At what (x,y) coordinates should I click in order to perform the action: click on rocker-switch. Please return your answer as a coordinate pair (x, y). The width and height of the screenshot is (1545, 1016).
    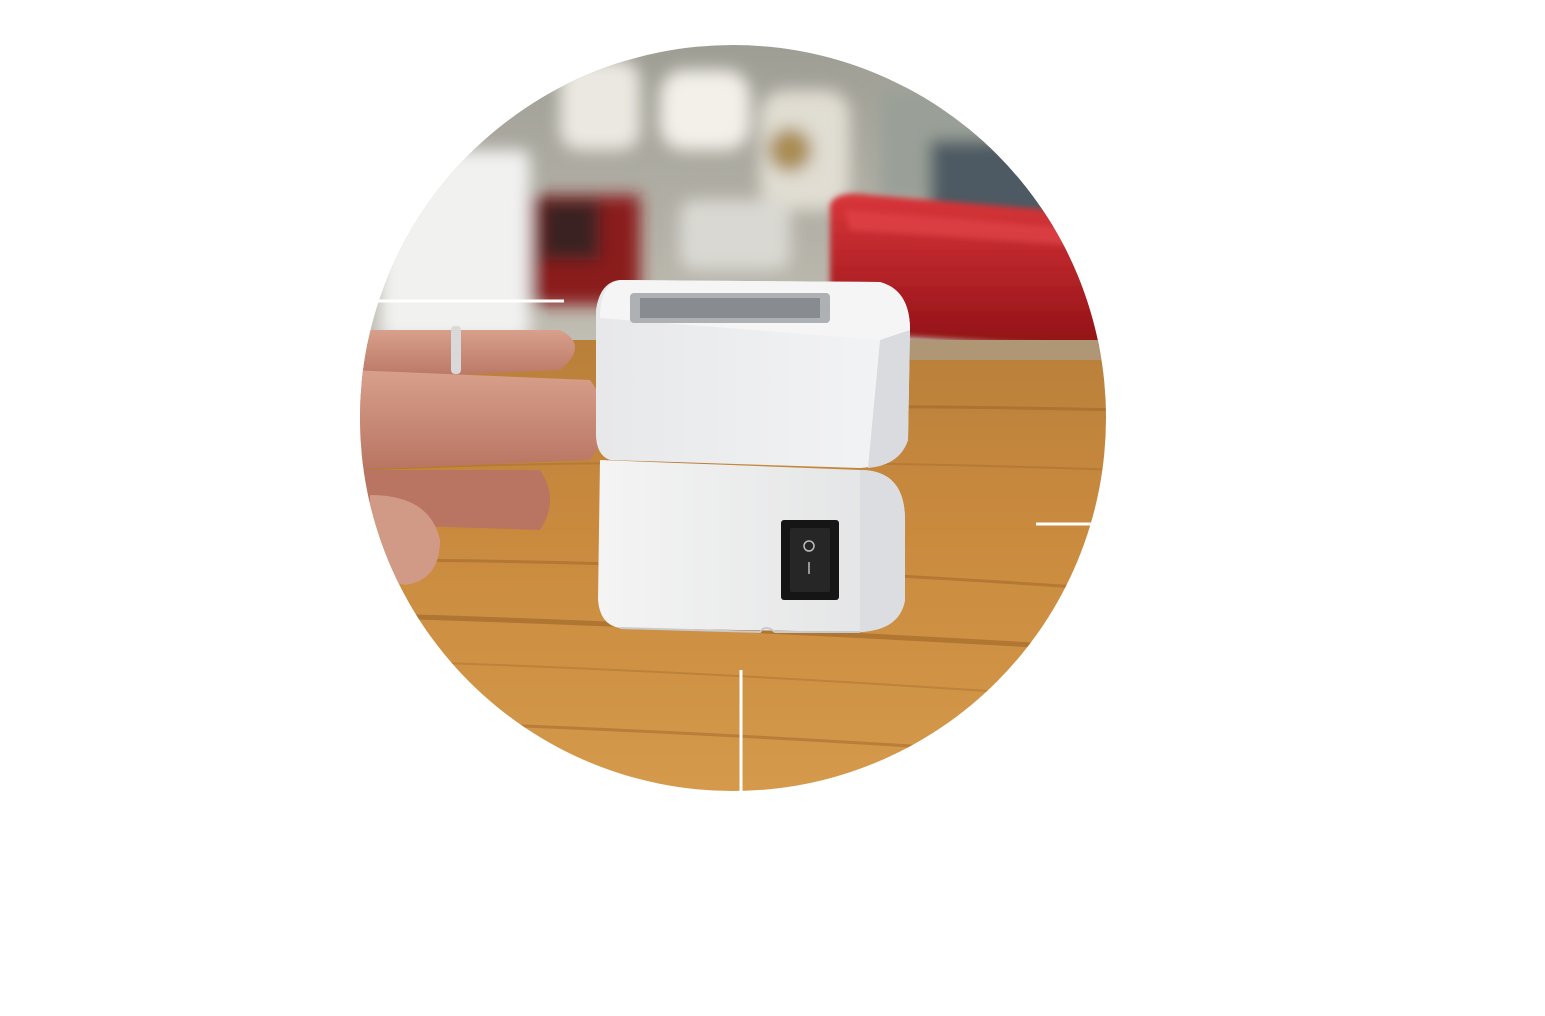
    Looking at the image, I should click on (810, 560).